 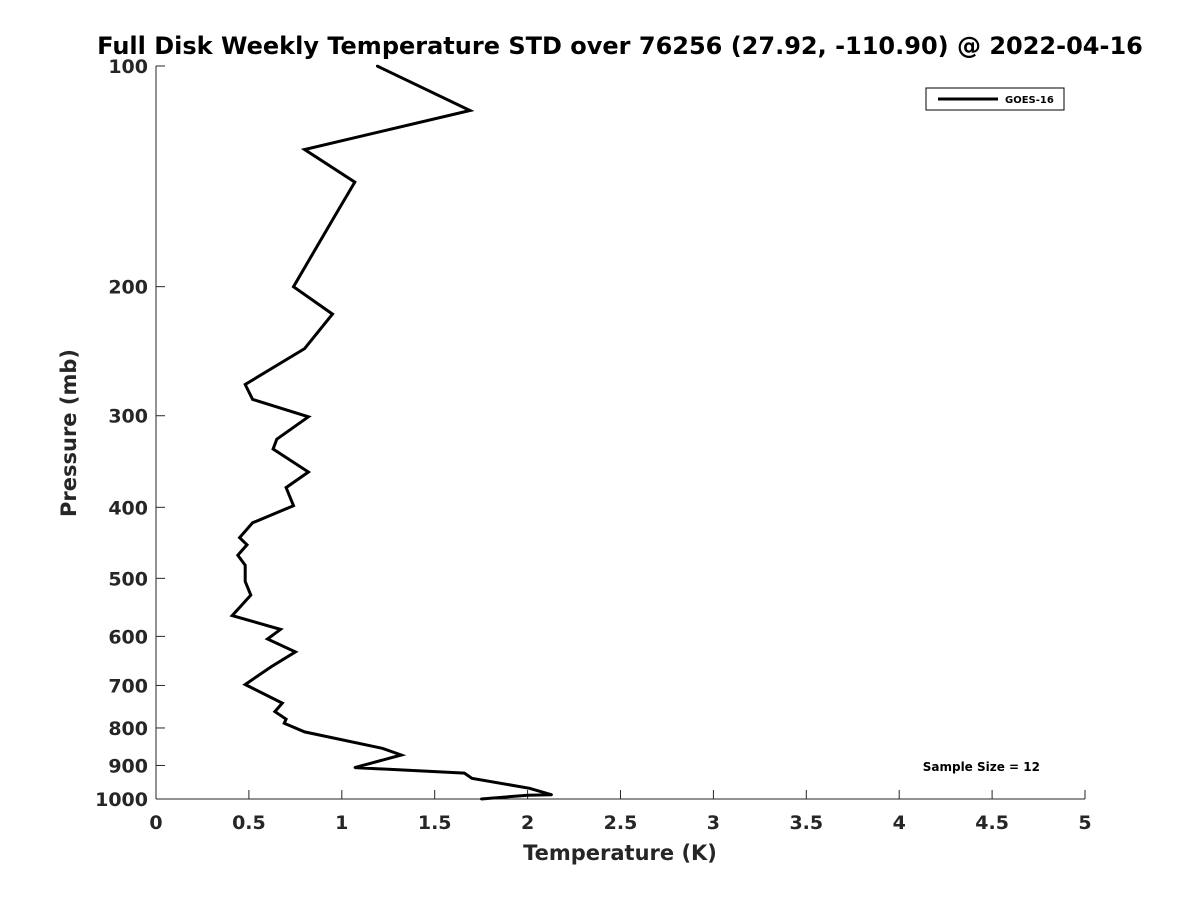 I want to click on legend-entry-goes-16: GOES-16, so click(x=1029, y=100).